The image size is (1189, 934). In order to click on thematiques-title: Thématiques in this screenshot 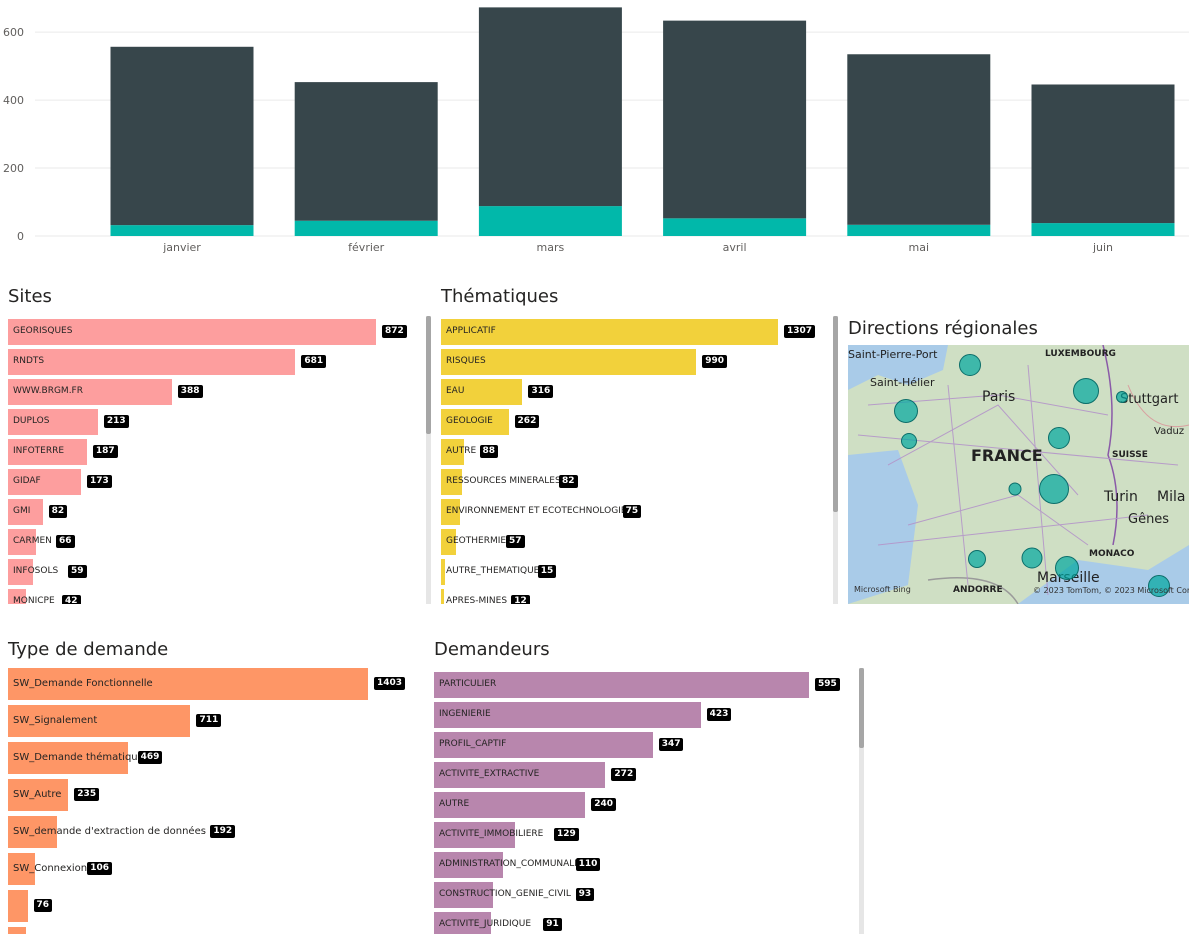, I will do `click(500, 296)`.